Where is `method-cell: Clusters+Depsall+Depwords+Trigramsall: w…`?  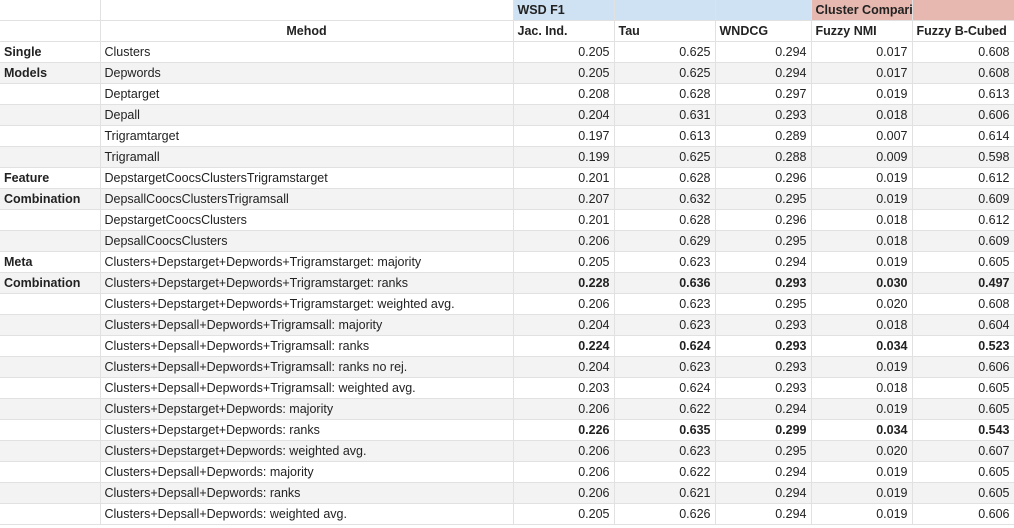 method-cell: Clusters+Depsall+Depwords+Trigramsall: w… is located at coordinates (307, 388).